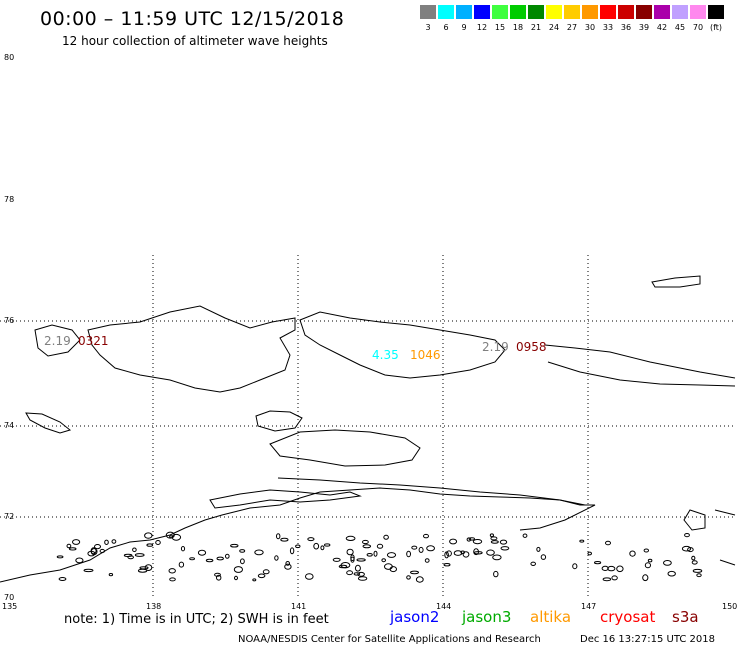  I want to click on legend-label: 9, so click(464, 27).